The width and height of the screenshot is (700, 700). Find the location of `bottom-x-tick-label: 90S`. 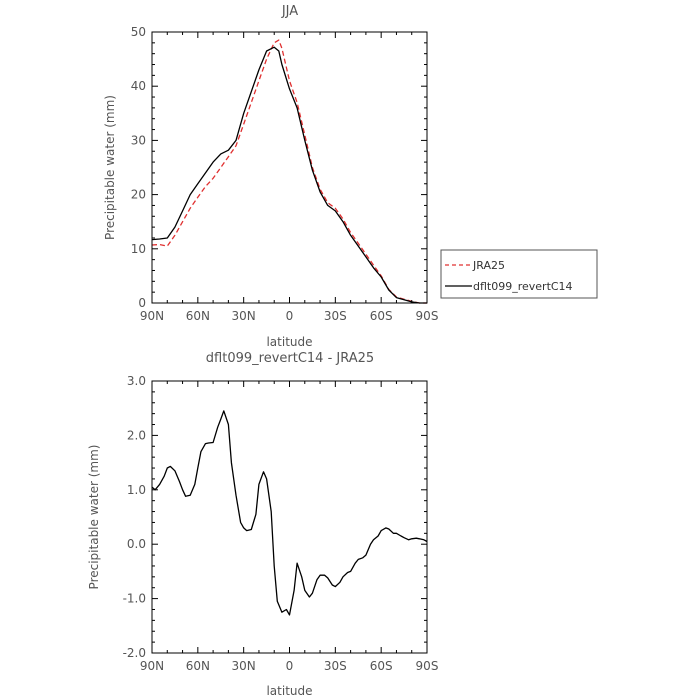

bottom-x-tick-label: 90S is located at coordinates (427, 666).